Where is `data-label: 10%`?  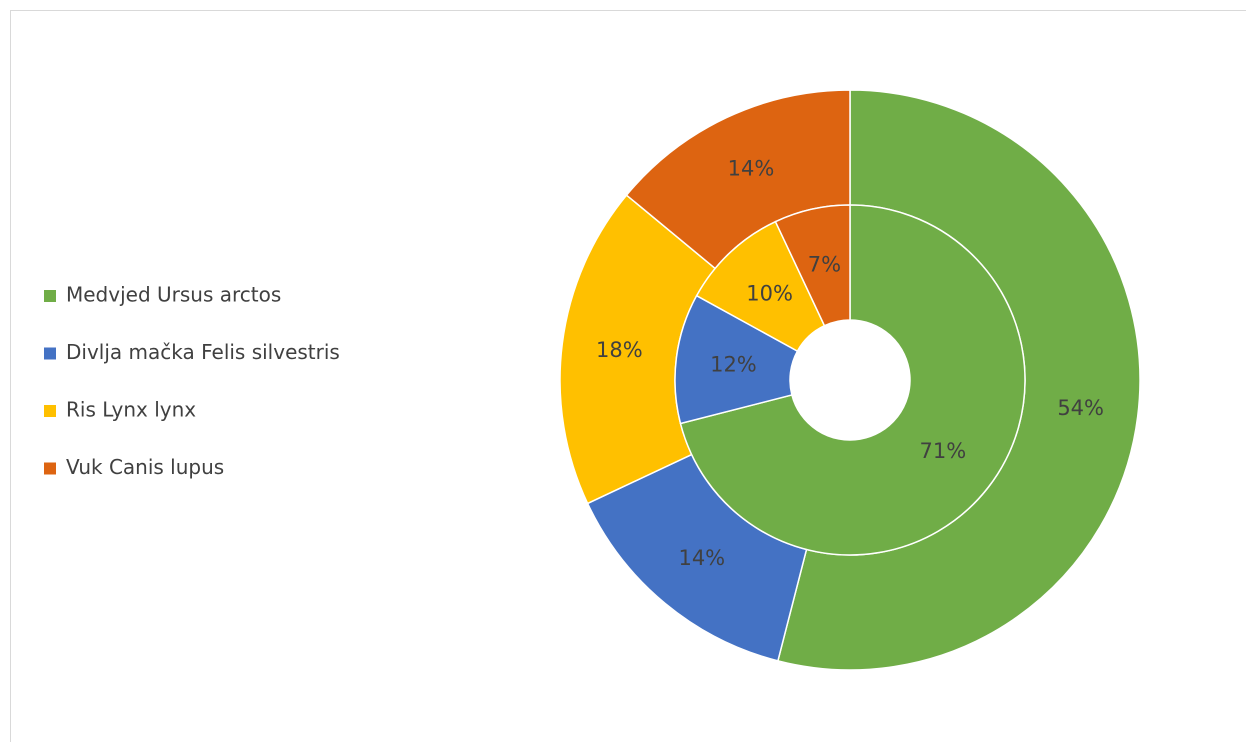
data-label: 10% is located at coordinates (769, 293).